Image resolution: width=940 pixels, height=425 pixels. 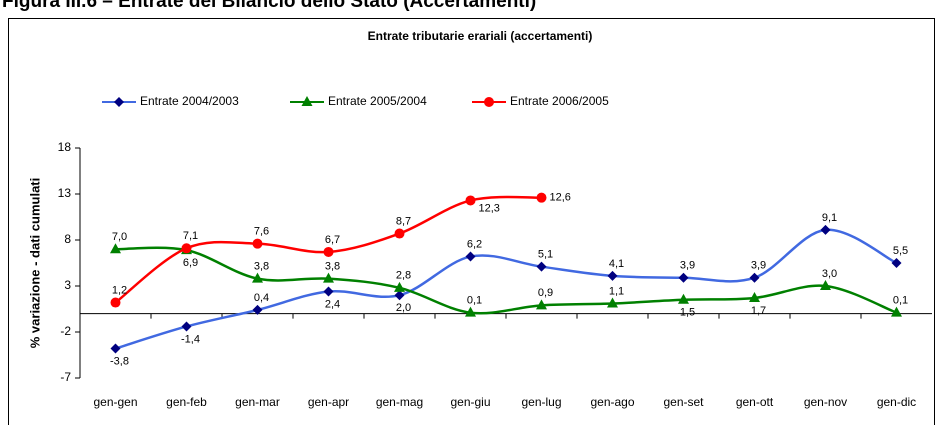 I want to click on value-label: -3,8, so click(x=119, y=361).